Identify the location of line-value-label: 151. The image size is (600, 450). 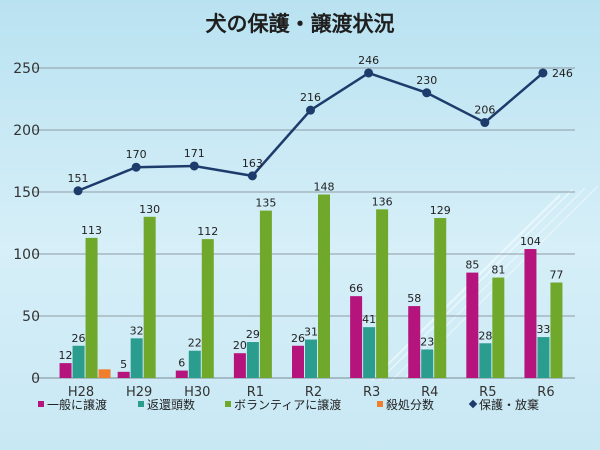
(78, 178).